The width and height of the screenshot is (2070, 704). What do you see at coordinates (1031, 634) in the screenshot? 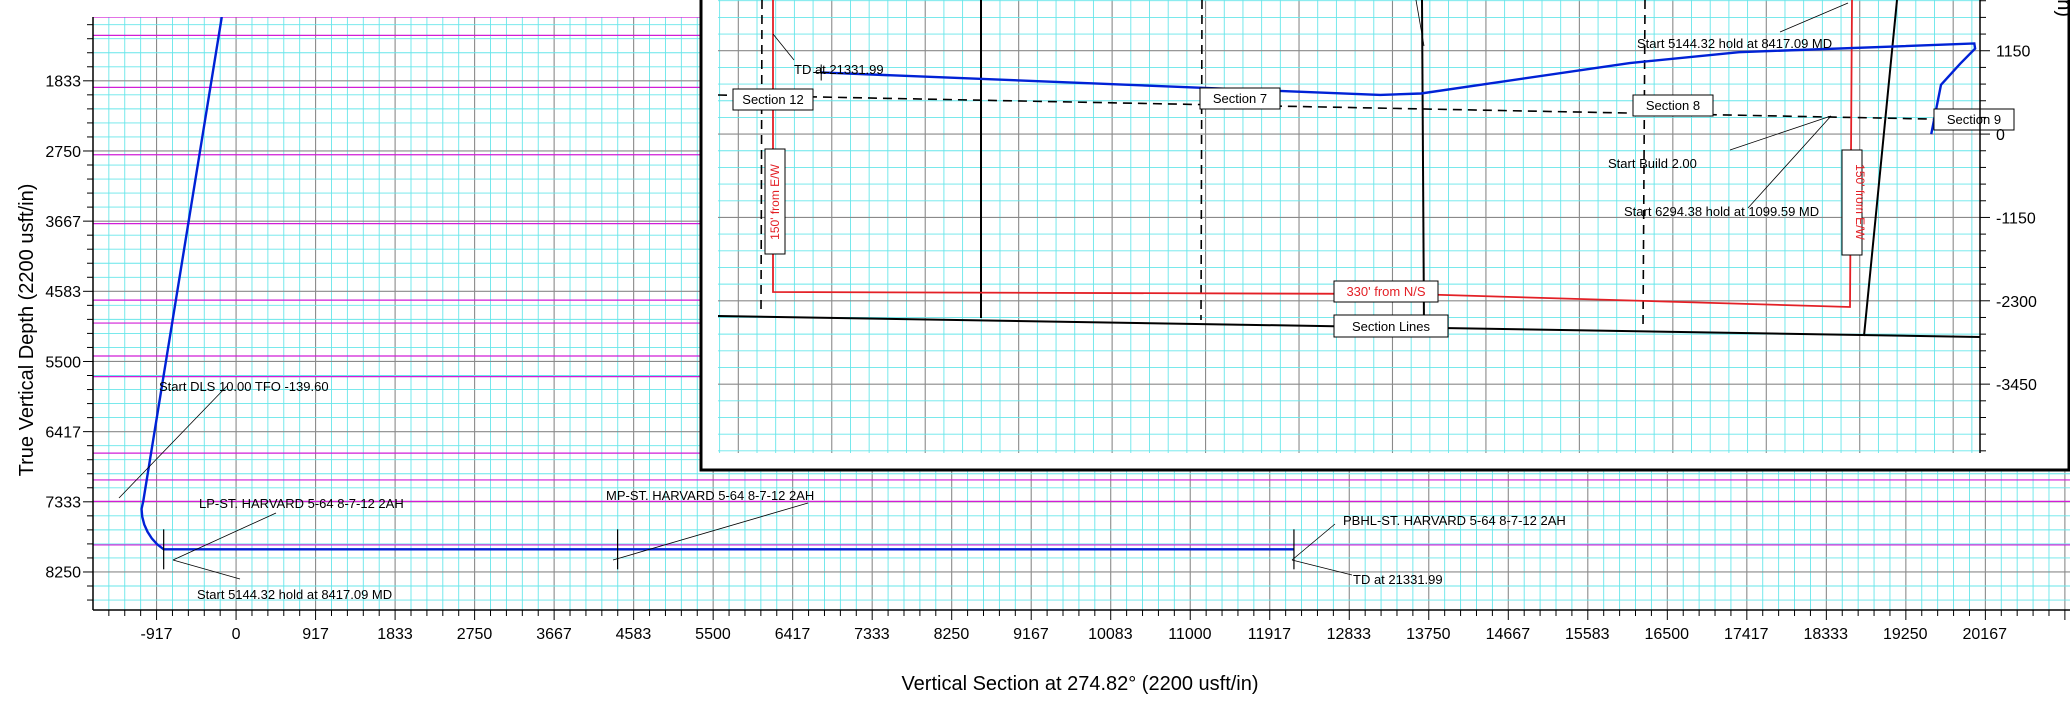
I see `x-tick-label: 9167` at bounding box center [1031, 634].